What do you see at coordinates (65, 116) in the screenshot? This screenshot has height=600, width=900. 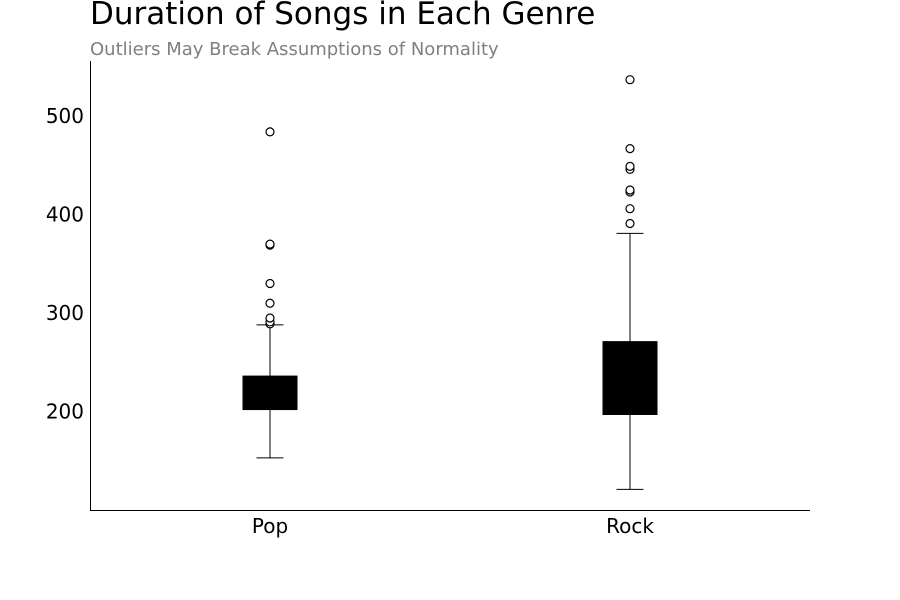 I see `y-tick-label: 500` at bounding box center [65, 116].